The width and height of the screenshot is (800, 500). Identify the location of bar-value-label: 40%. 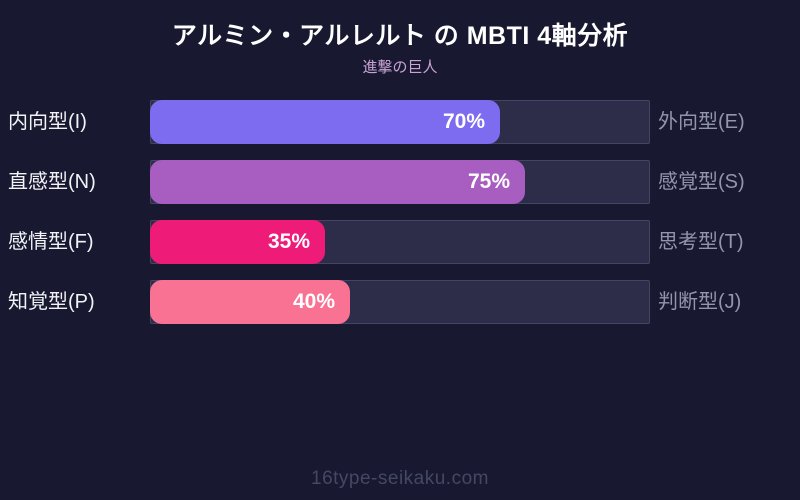
(313, 301).